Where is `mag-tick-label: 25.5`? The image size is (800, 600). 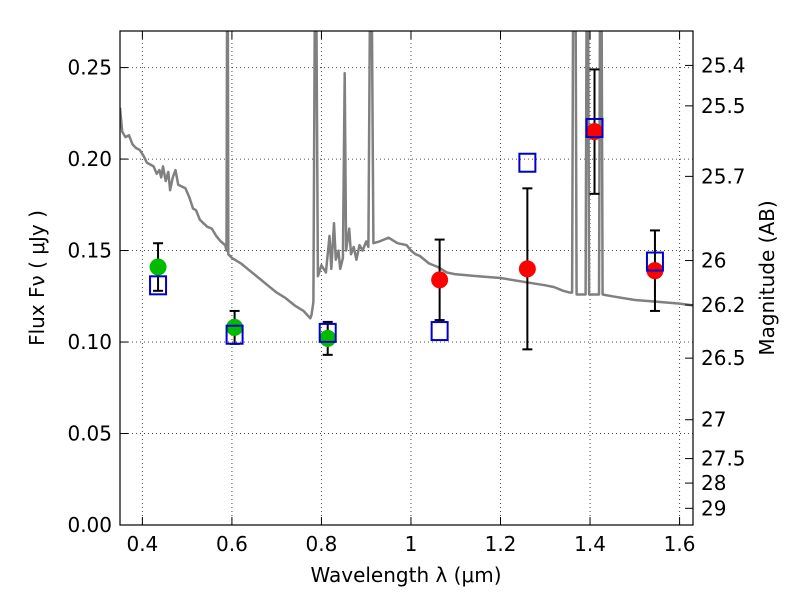 mag-tick-label: 25.5 is located at coordinates (723, 106).